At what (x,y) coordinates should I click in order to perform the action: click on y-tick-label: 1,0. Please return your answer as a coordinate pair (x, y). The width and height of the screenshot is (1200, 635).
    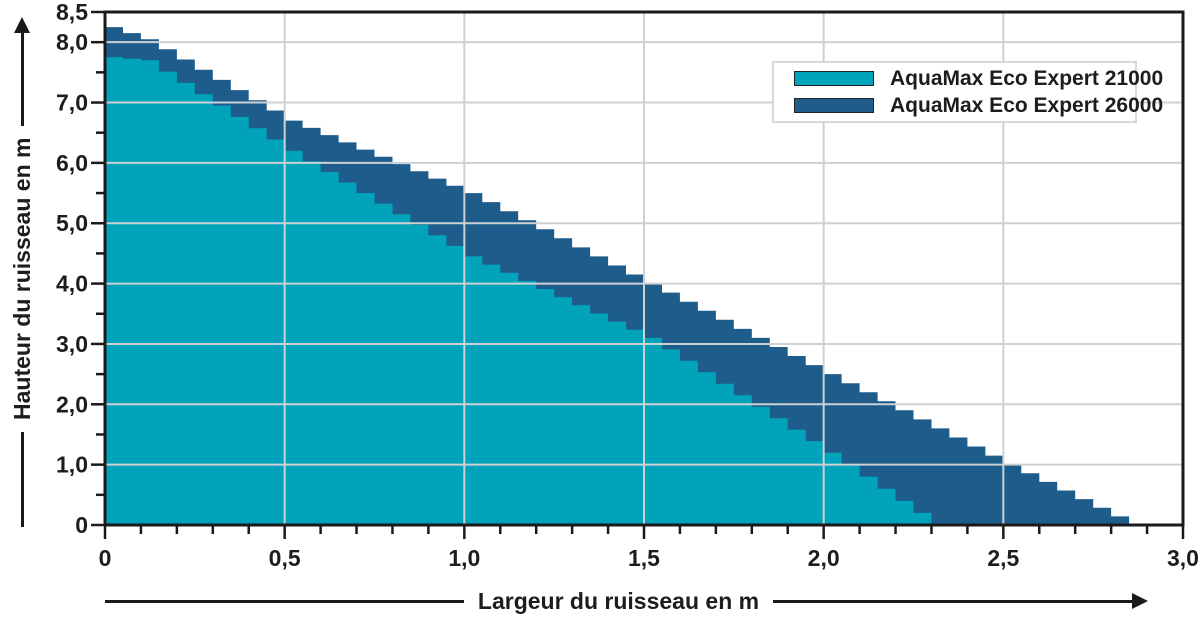
    Looking at the image, I should click on (72, 465).